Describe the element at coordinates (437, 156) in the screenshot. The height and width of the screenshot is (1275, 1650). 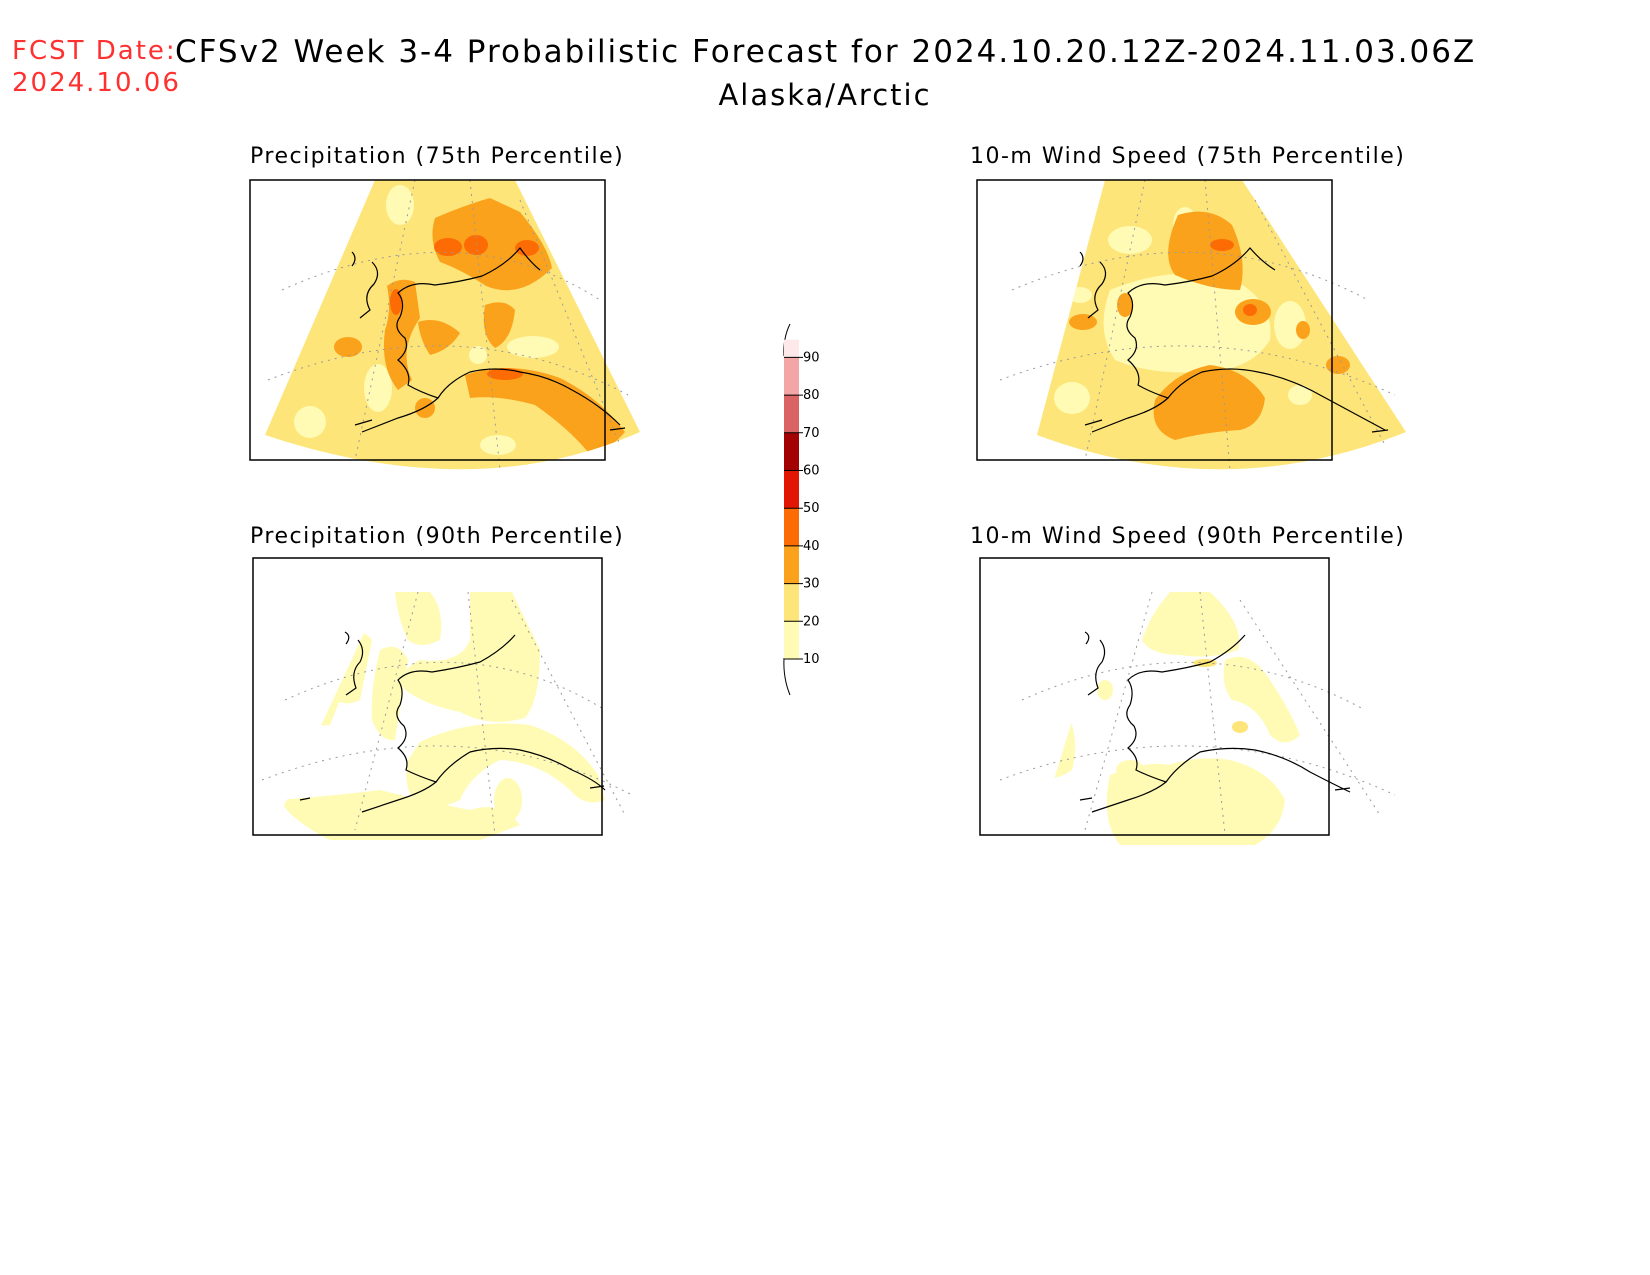
I see `panel-title-precip-75: Precipitation (75th Percentile)` at that location.